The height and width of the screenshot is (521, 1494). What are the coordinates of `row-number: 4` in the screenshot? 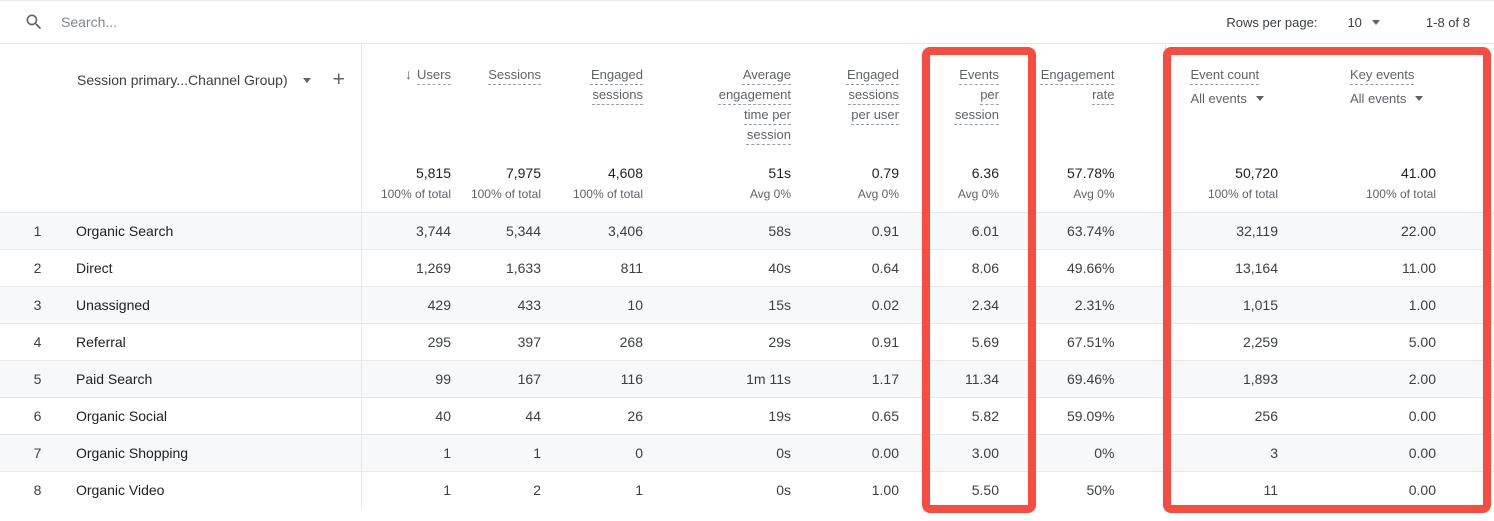 It's located at (37, 341).